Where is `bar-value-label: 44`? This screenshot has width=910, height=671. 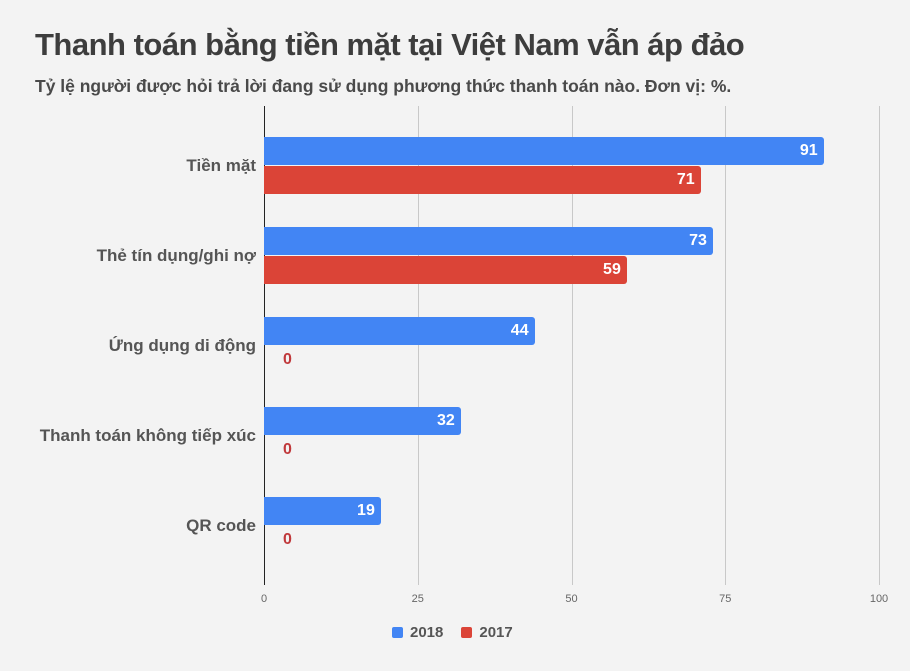 bar-value-label: 44 is located at coordinates (519, 330).